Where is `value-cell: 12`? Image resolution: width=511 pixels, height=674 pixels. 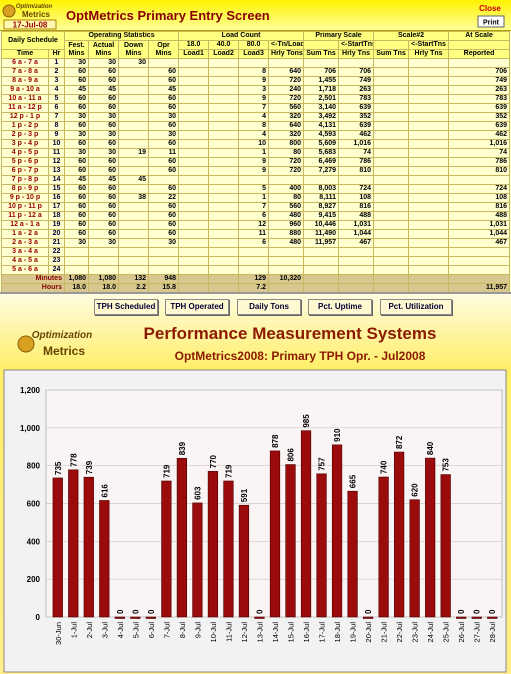
value-cell: 12 is located at coordinates (254, 225).